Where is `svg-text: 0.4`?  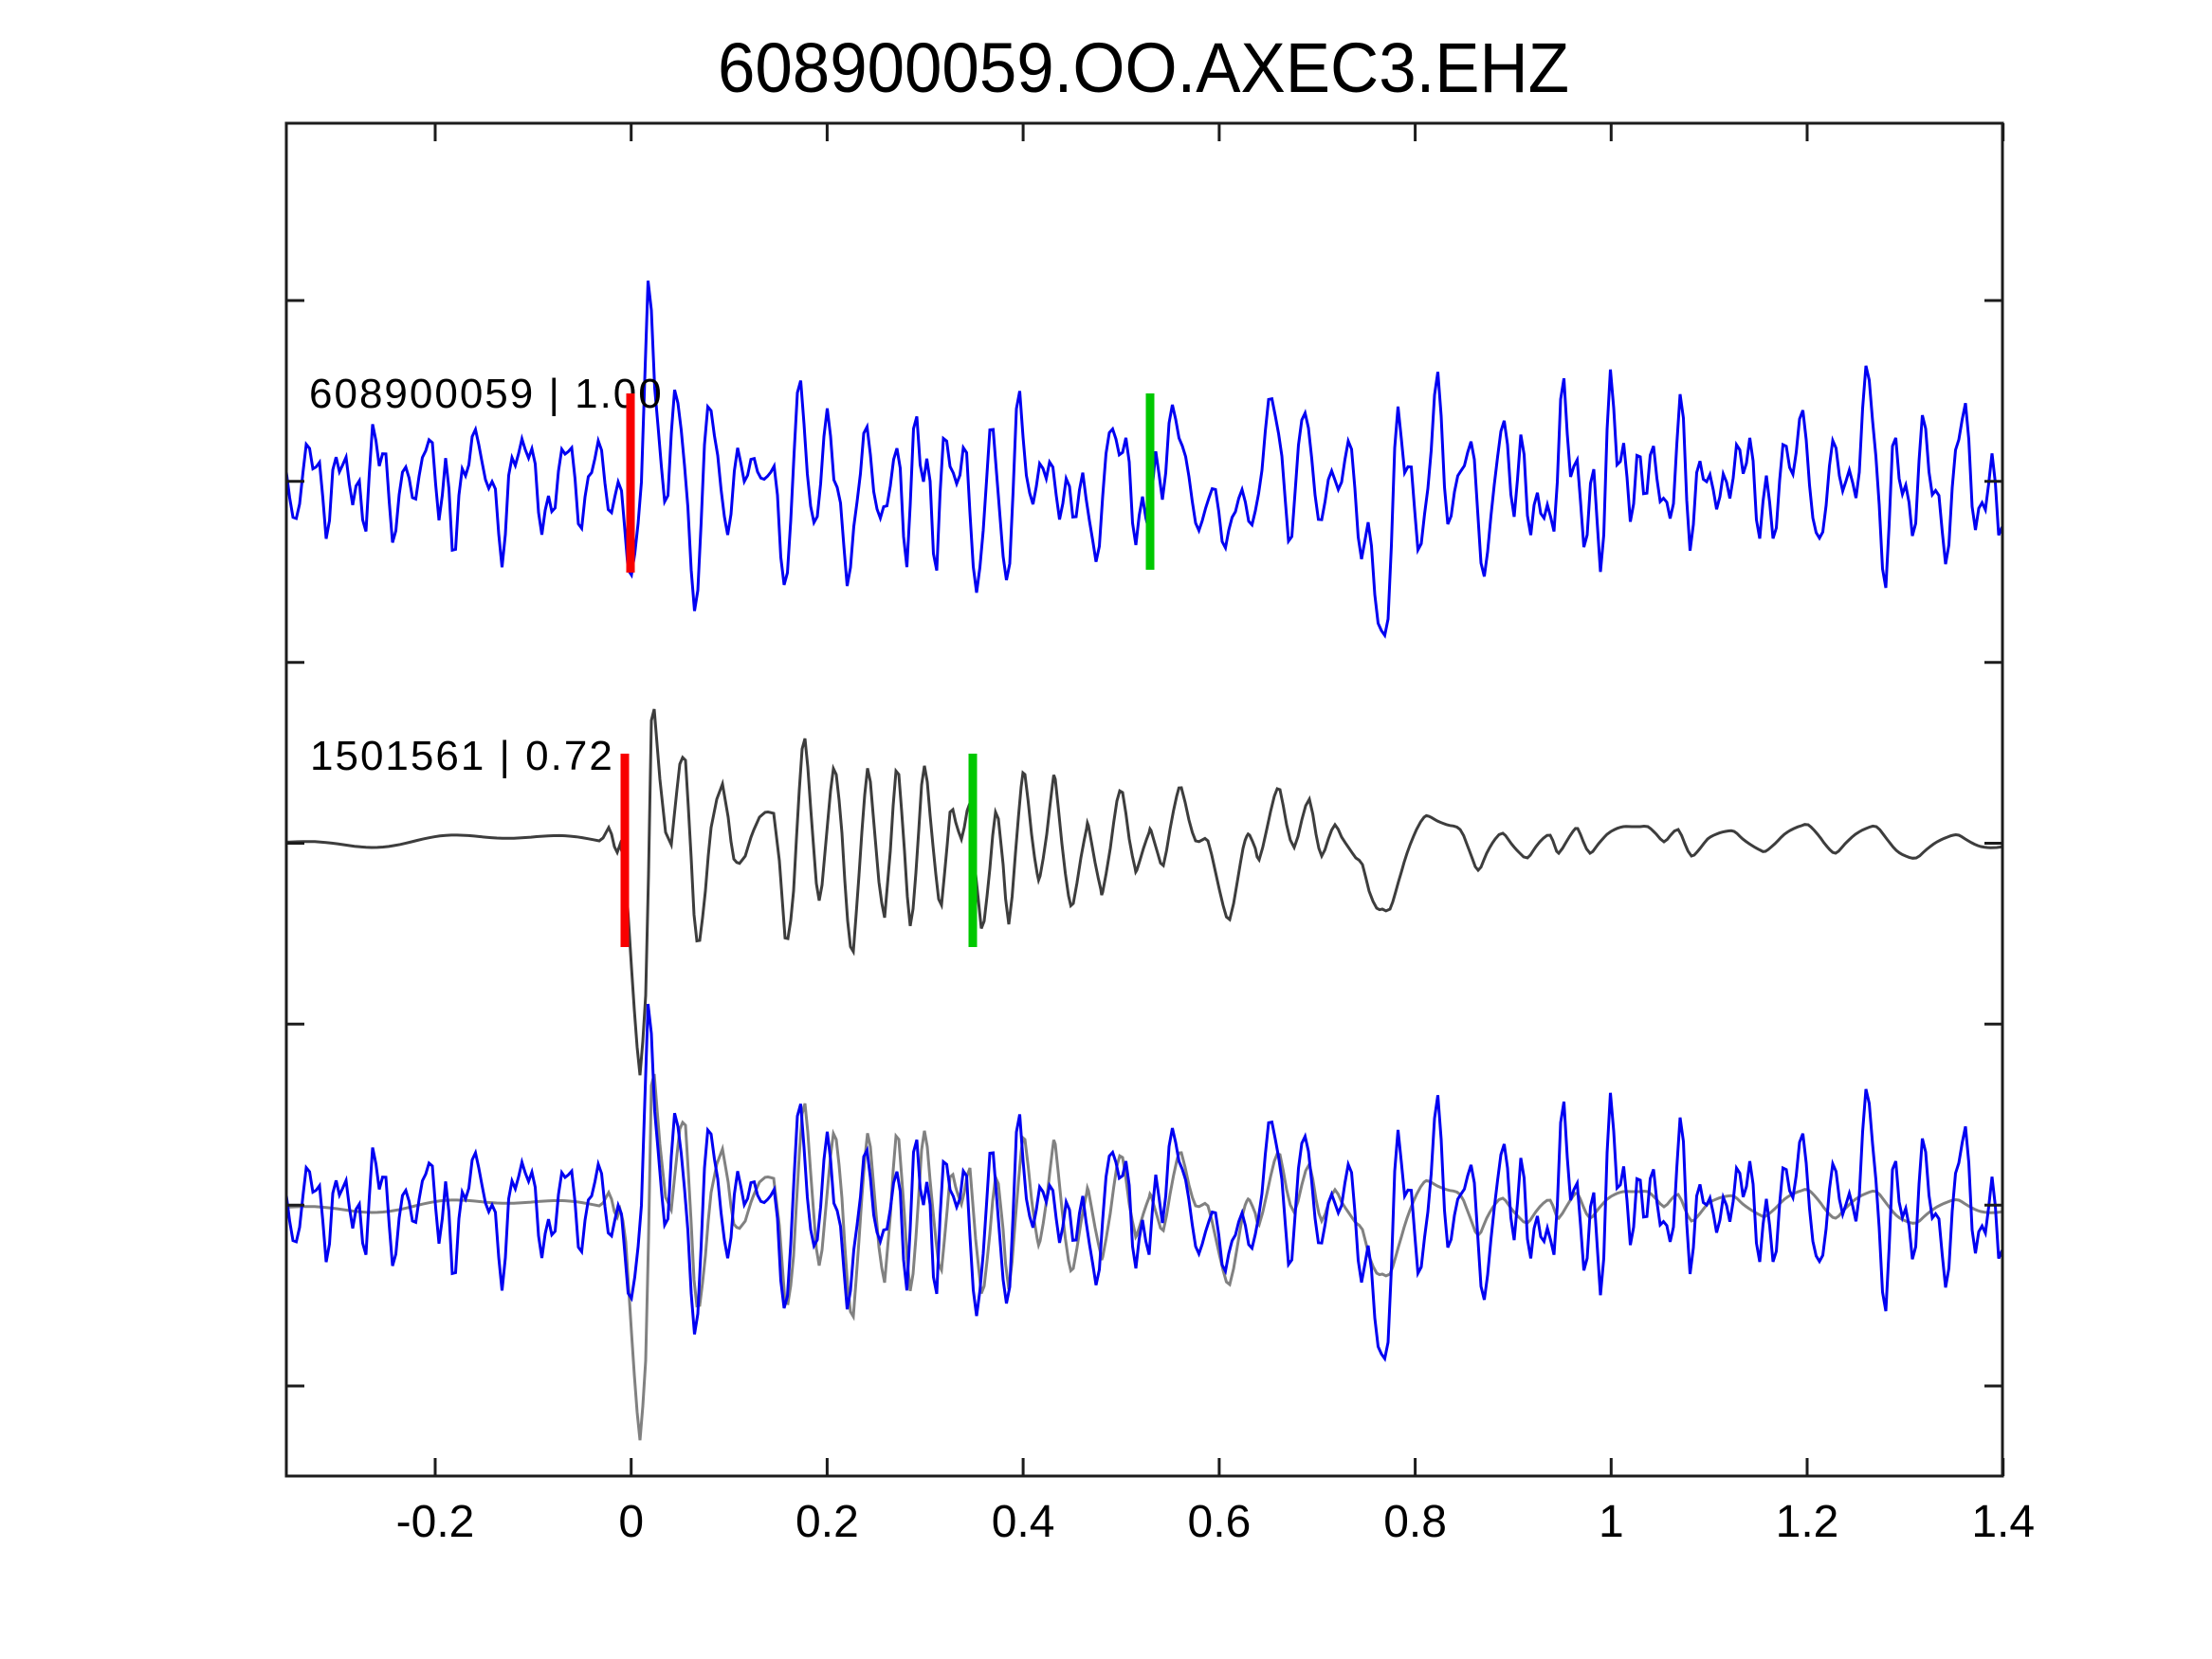 svg-text: 0.4 is located at coordinates (1023, 1522).